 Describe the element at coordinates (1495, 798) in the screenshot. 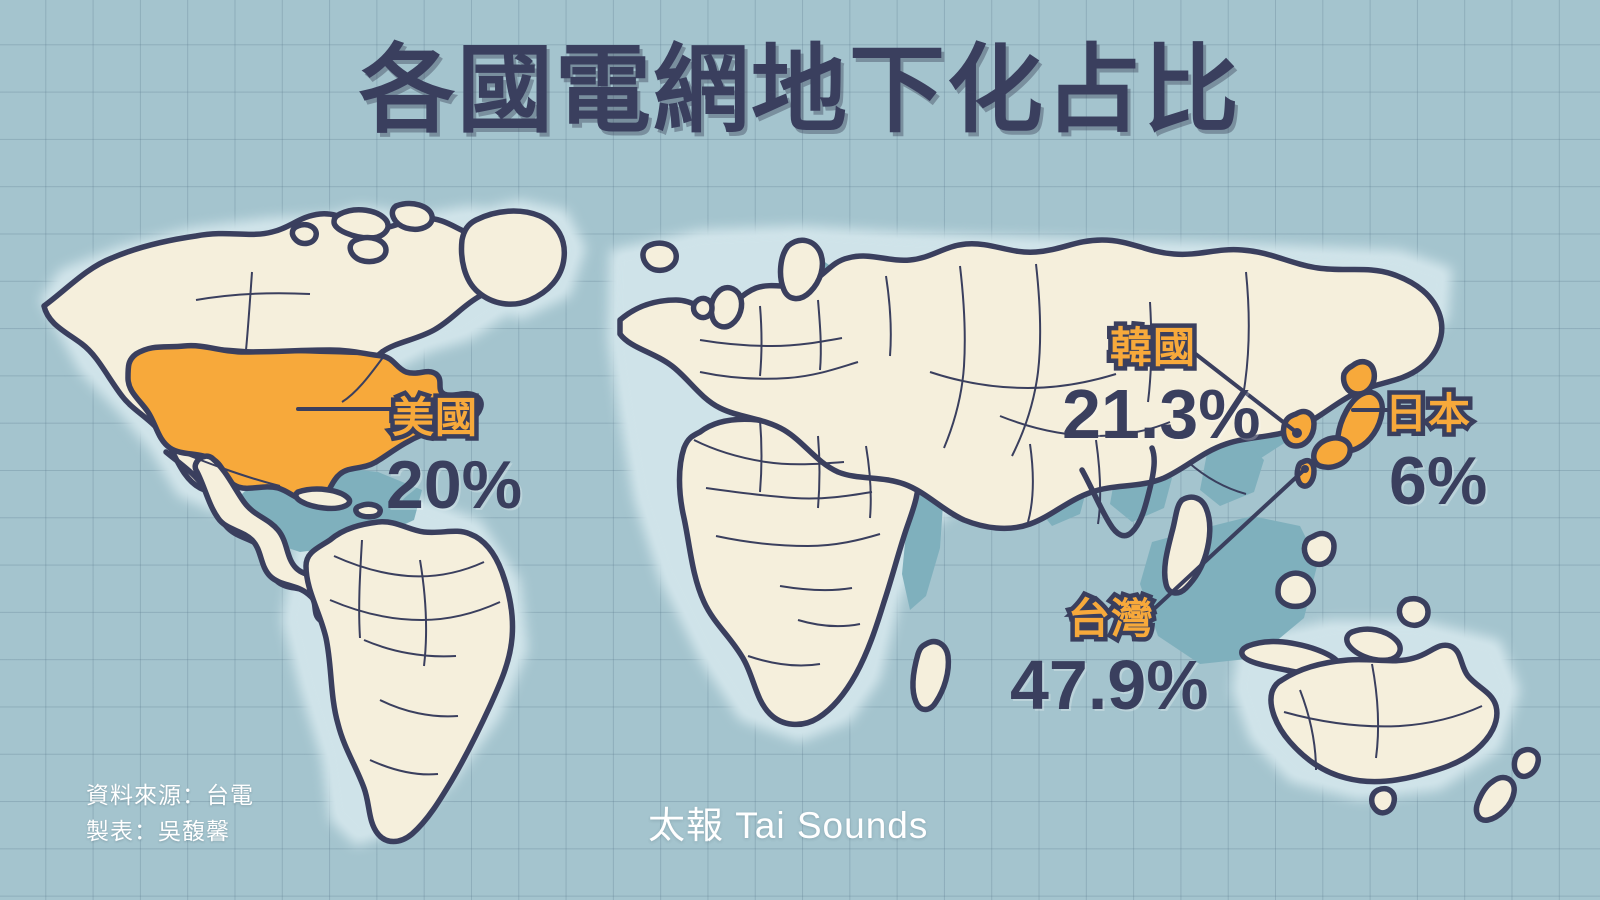

I see `new-zealand` at that location.